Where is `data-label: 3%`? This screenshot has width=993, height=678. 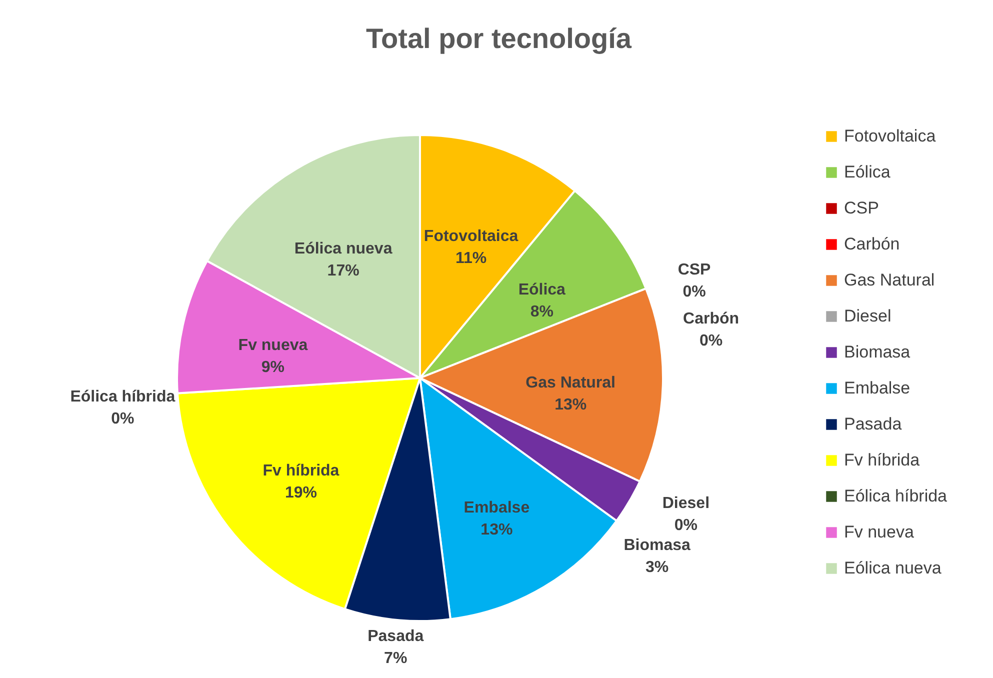 data-label: 3% is located at coordinates (657, 567).